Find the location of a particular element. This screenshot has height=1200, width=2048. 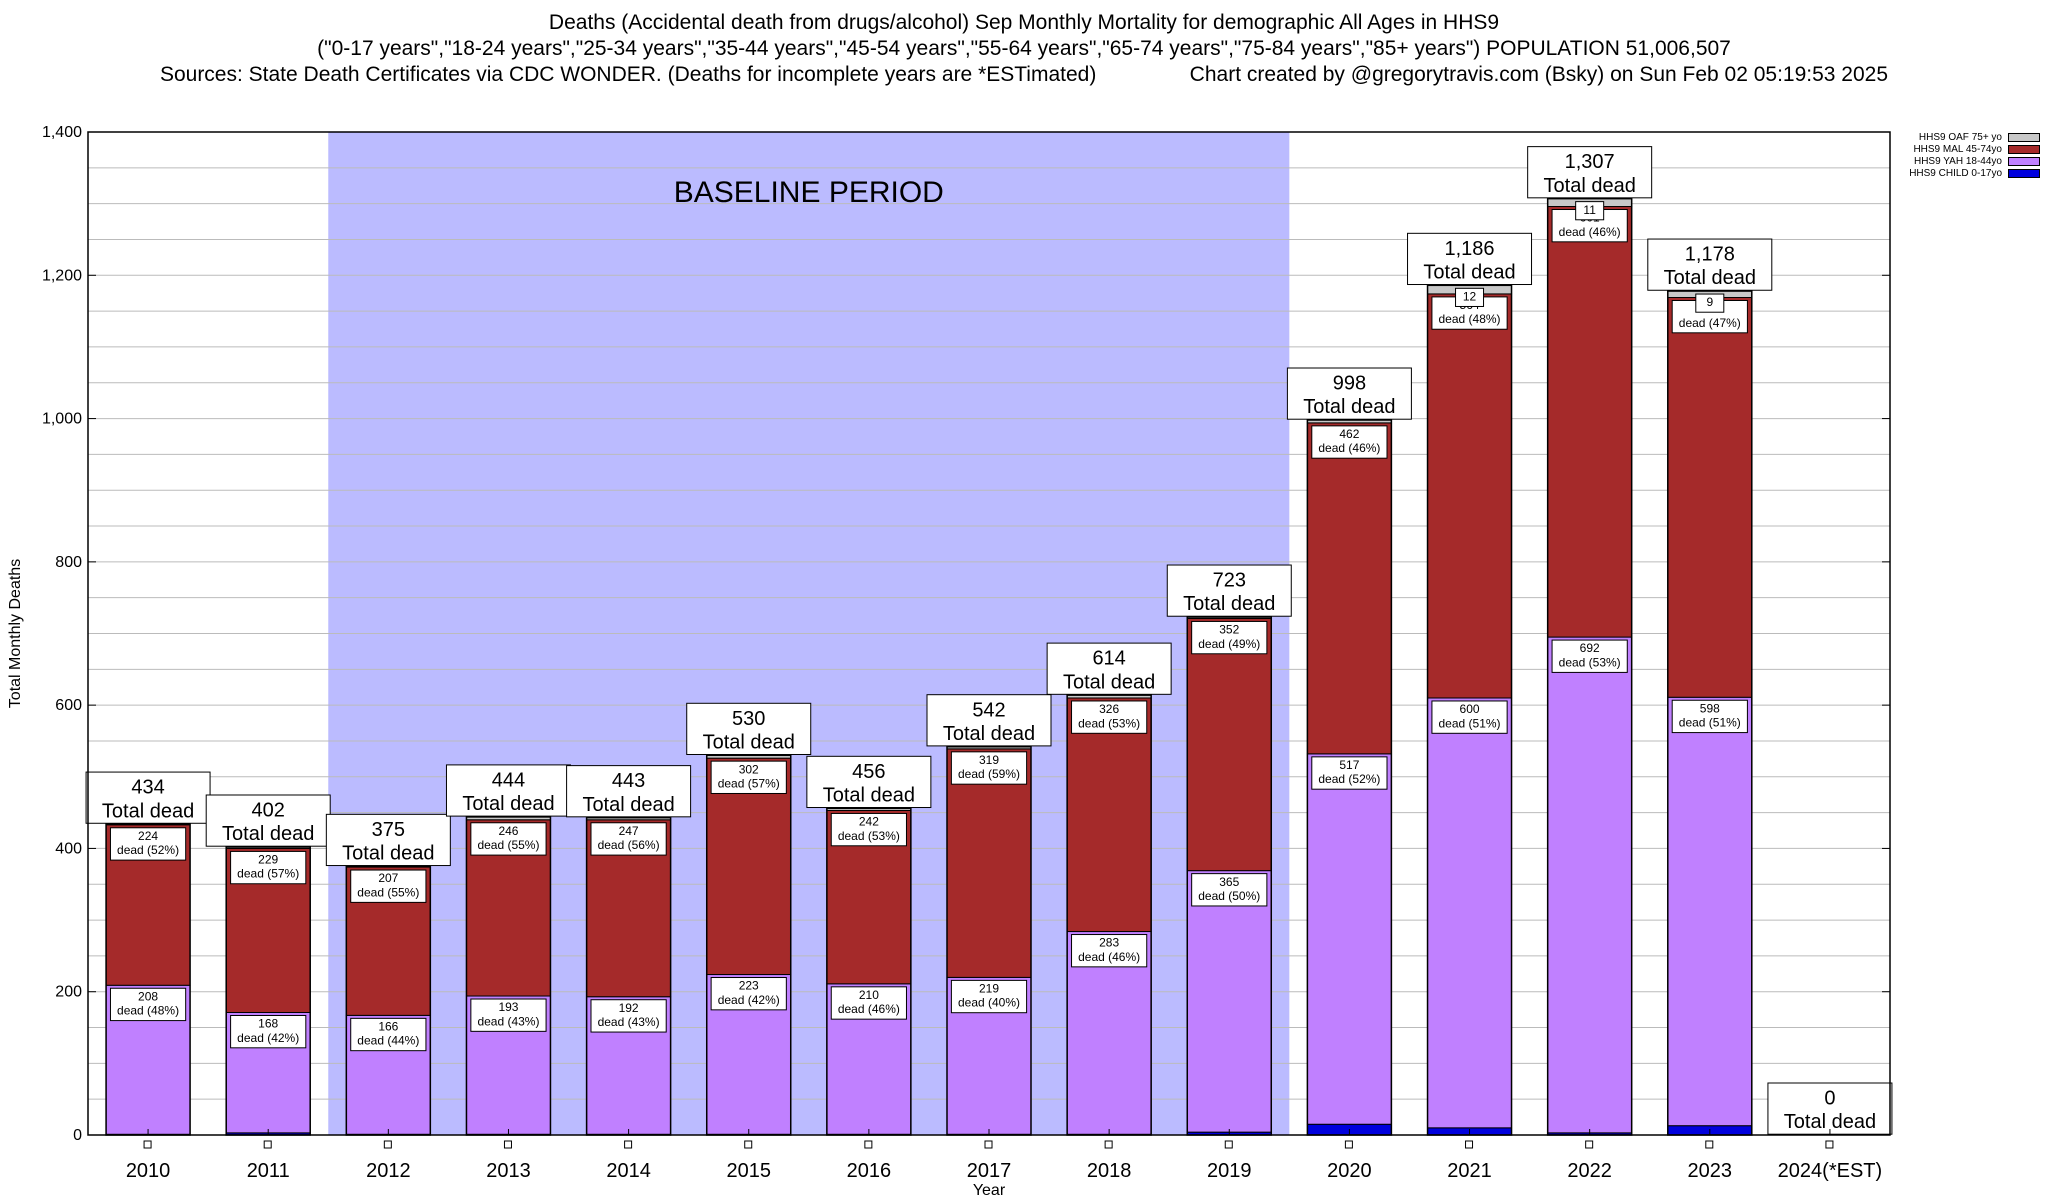

x-tick-label: 2013 is located at coordinates (508, 1171).